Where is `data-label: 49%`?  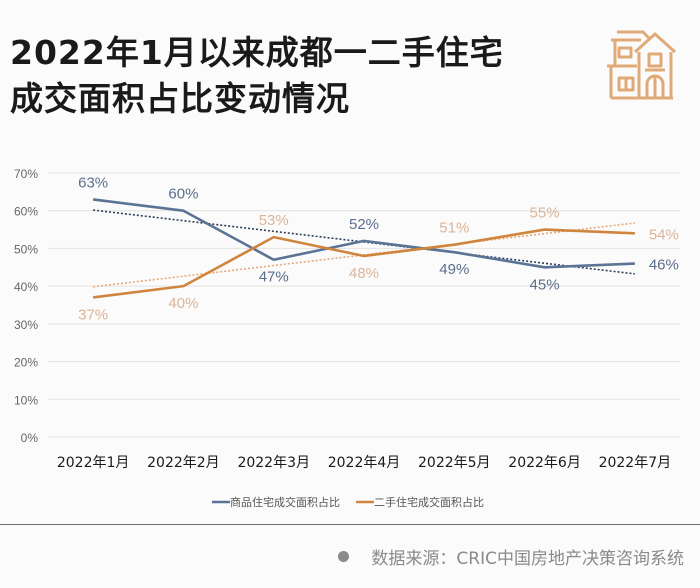
data-label: 49% is located at coordinates (454, 269).